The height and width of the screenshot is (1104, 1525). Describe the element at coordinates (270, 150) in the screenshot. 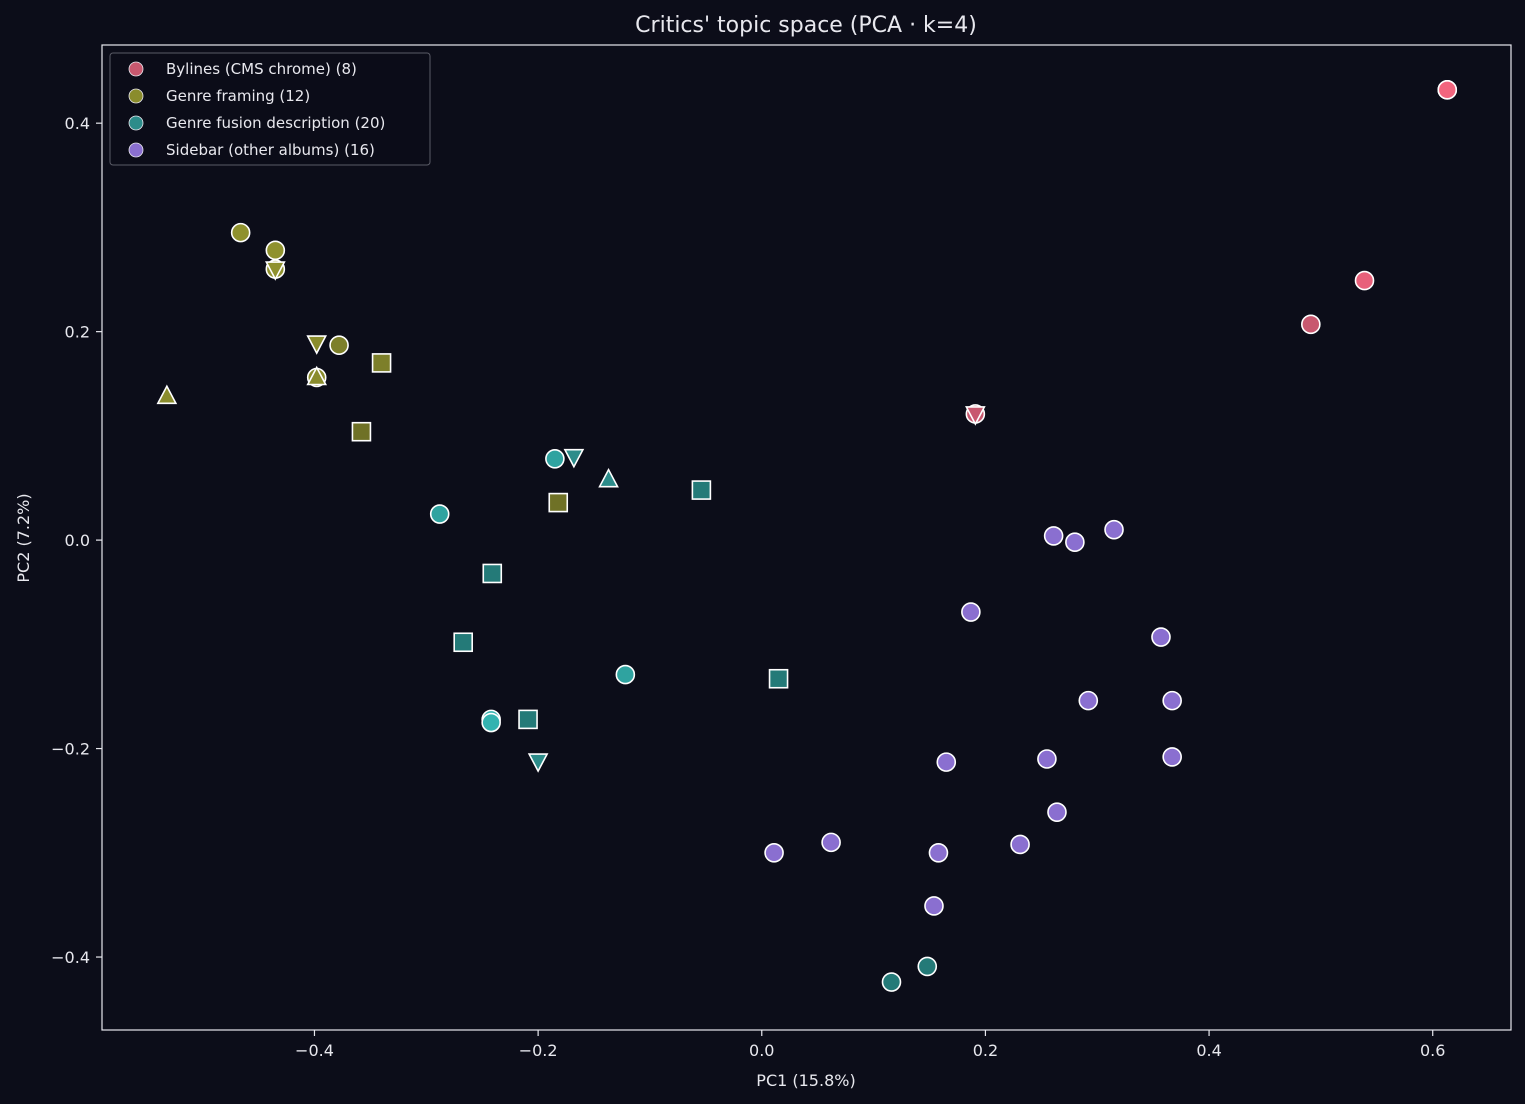

I see `legend-label: Sidebar (other albums) (16)` at that location.